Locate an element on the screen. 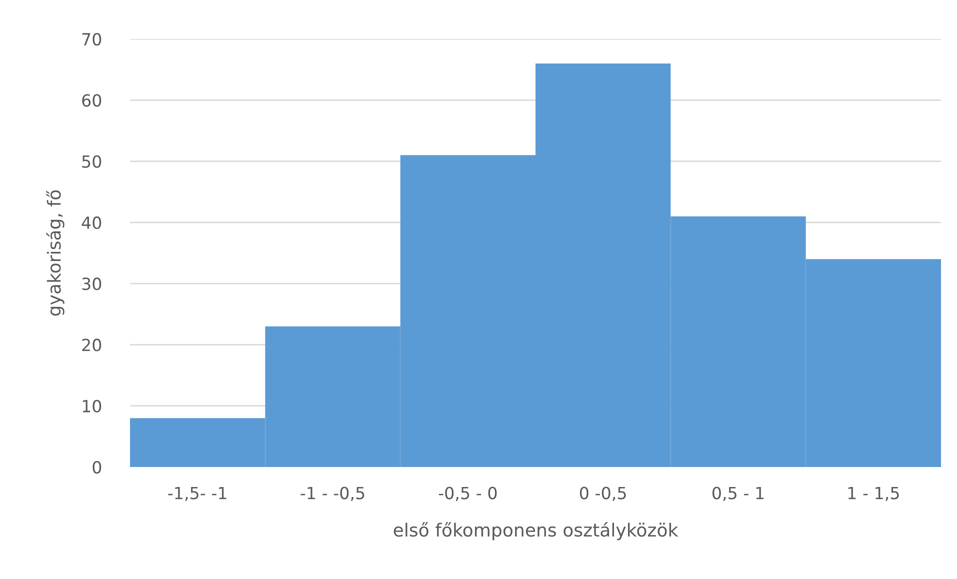 Image resolution: width=957 pixels, height=579 pixels. x-tick-label: -1 - -0,5 is located at coordinates (332, 494).